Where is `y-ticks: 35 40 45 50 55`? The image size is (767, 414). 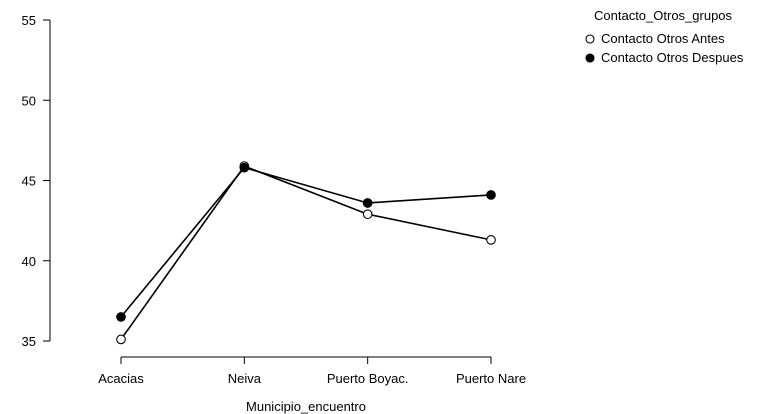 y-ticks: 35 40 45 50 55 is located at coordinates (36, 181).